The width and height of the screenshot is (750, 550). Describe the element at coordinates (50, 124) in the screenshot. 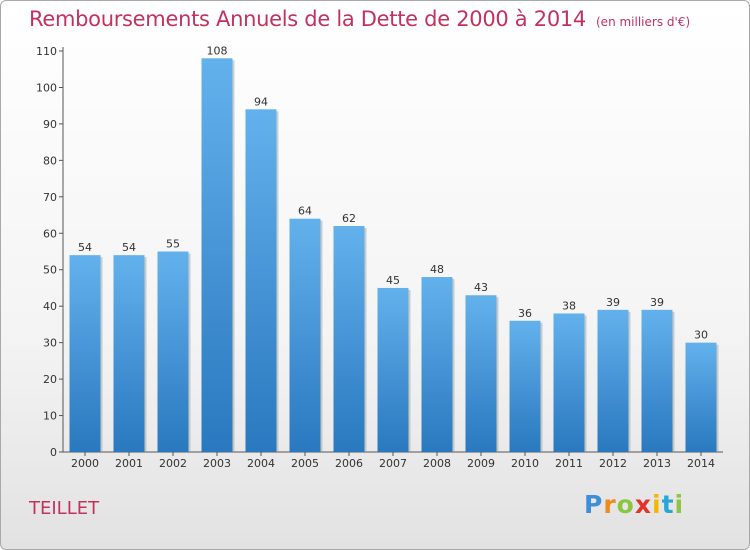

I see `y-tick-label: 90` at that location.